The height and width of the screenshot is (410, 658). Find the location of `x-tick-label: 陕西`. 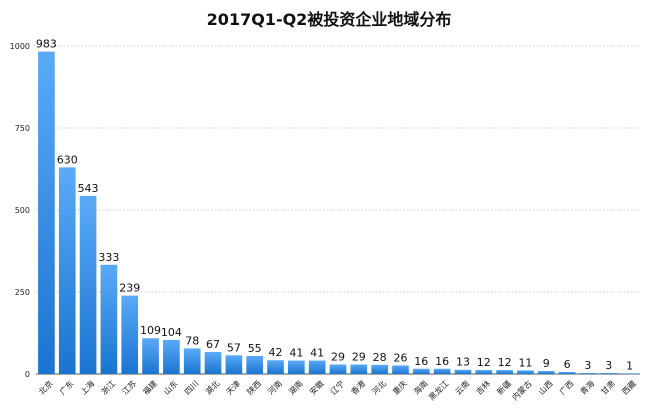

x-tick-label: 陕西 is located at coordinates (254, 387).